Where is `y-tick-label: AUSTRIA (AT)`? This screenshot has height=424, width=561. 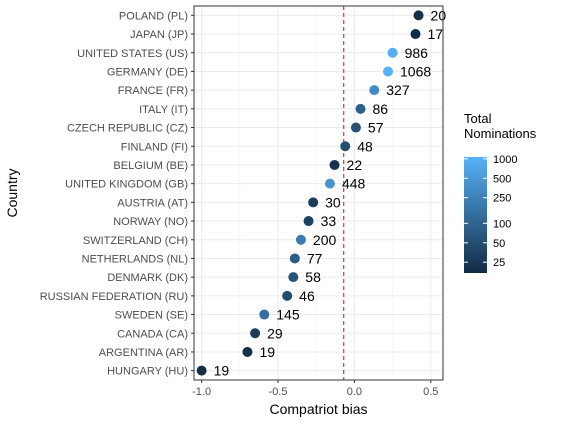 y-tick-label: AUSTRIA (AT) is located at coordinates (152, 203).